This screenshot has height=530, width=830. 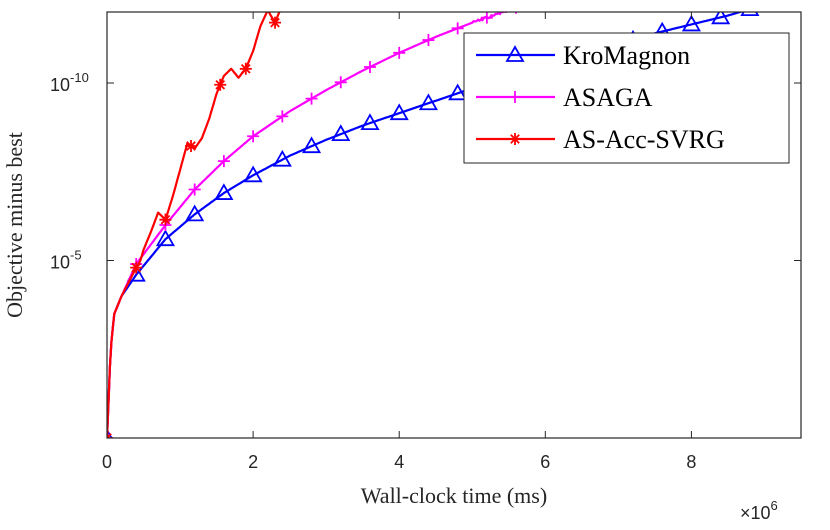 What do you see at coordinates (545, 462) in the screenshot?
I see `x-tick-label: 6` at bounding box center [545, 462].